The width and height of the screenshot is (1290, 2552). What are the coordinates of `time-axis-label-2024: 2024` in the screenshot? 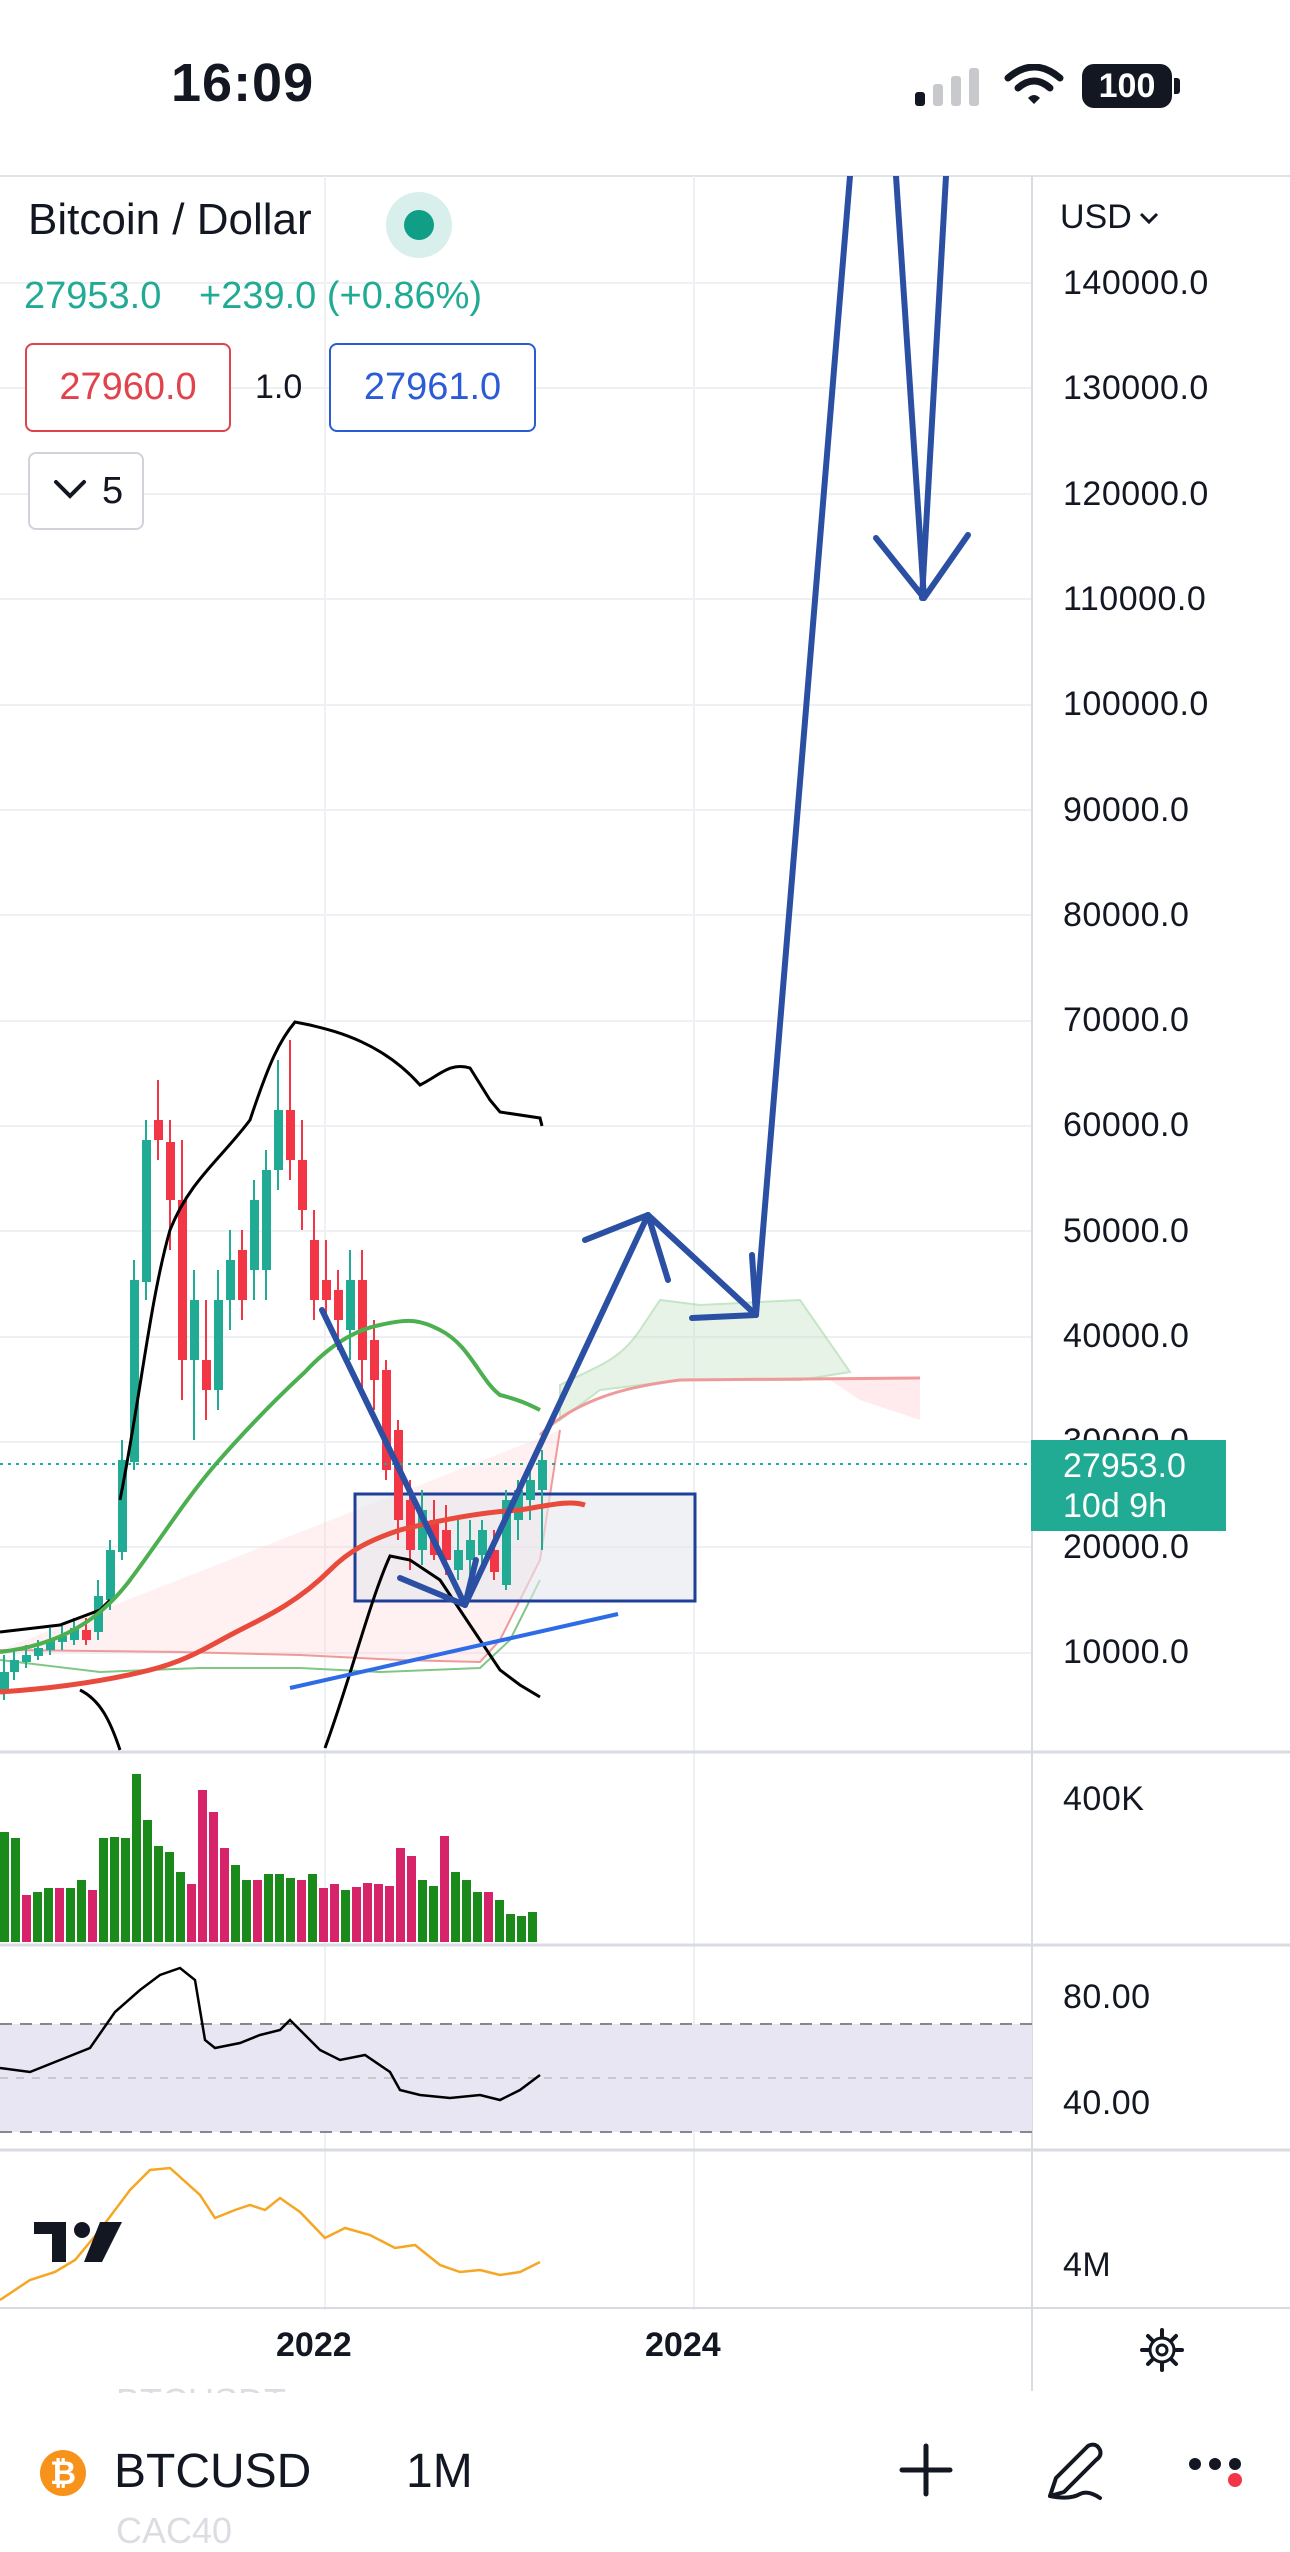 It's located at (683, 2345).